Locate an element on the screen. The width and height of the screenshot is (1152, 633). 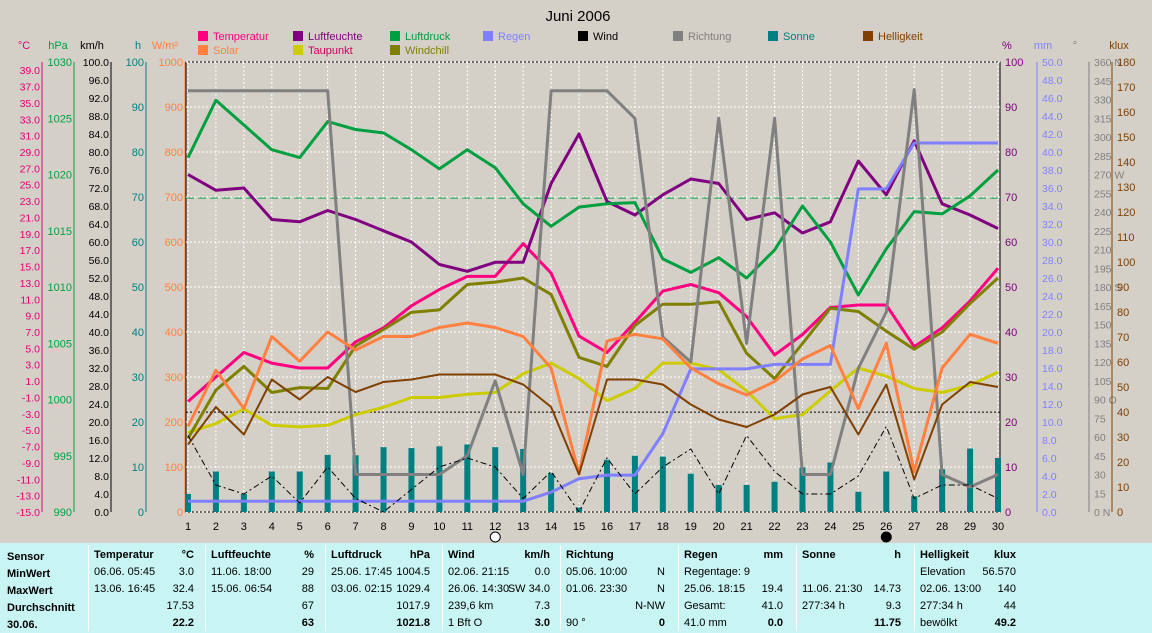
stats-row-value: 19.4 is located at coordinates (772, 589).